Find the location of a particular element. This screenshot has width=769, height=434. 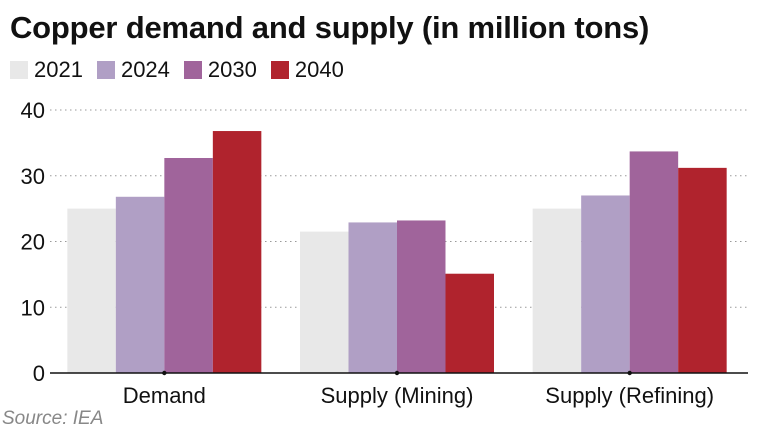

y-tick-label-30: 30 is located at coordinates (33, 176).